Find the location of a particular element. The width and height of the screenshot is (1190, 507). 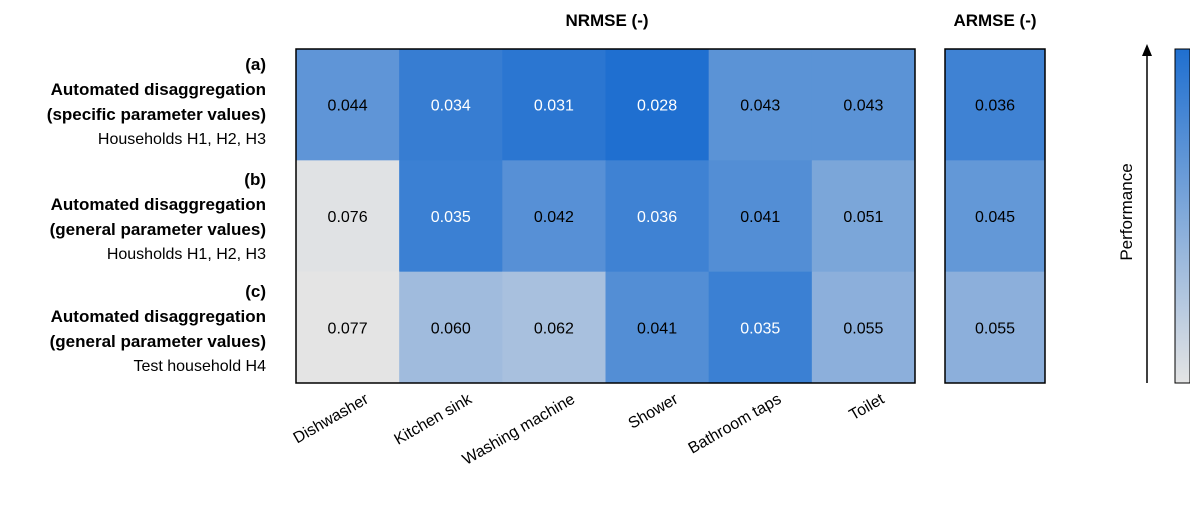

armse-value-label: 0.045 is located at coordinates (995, 217).